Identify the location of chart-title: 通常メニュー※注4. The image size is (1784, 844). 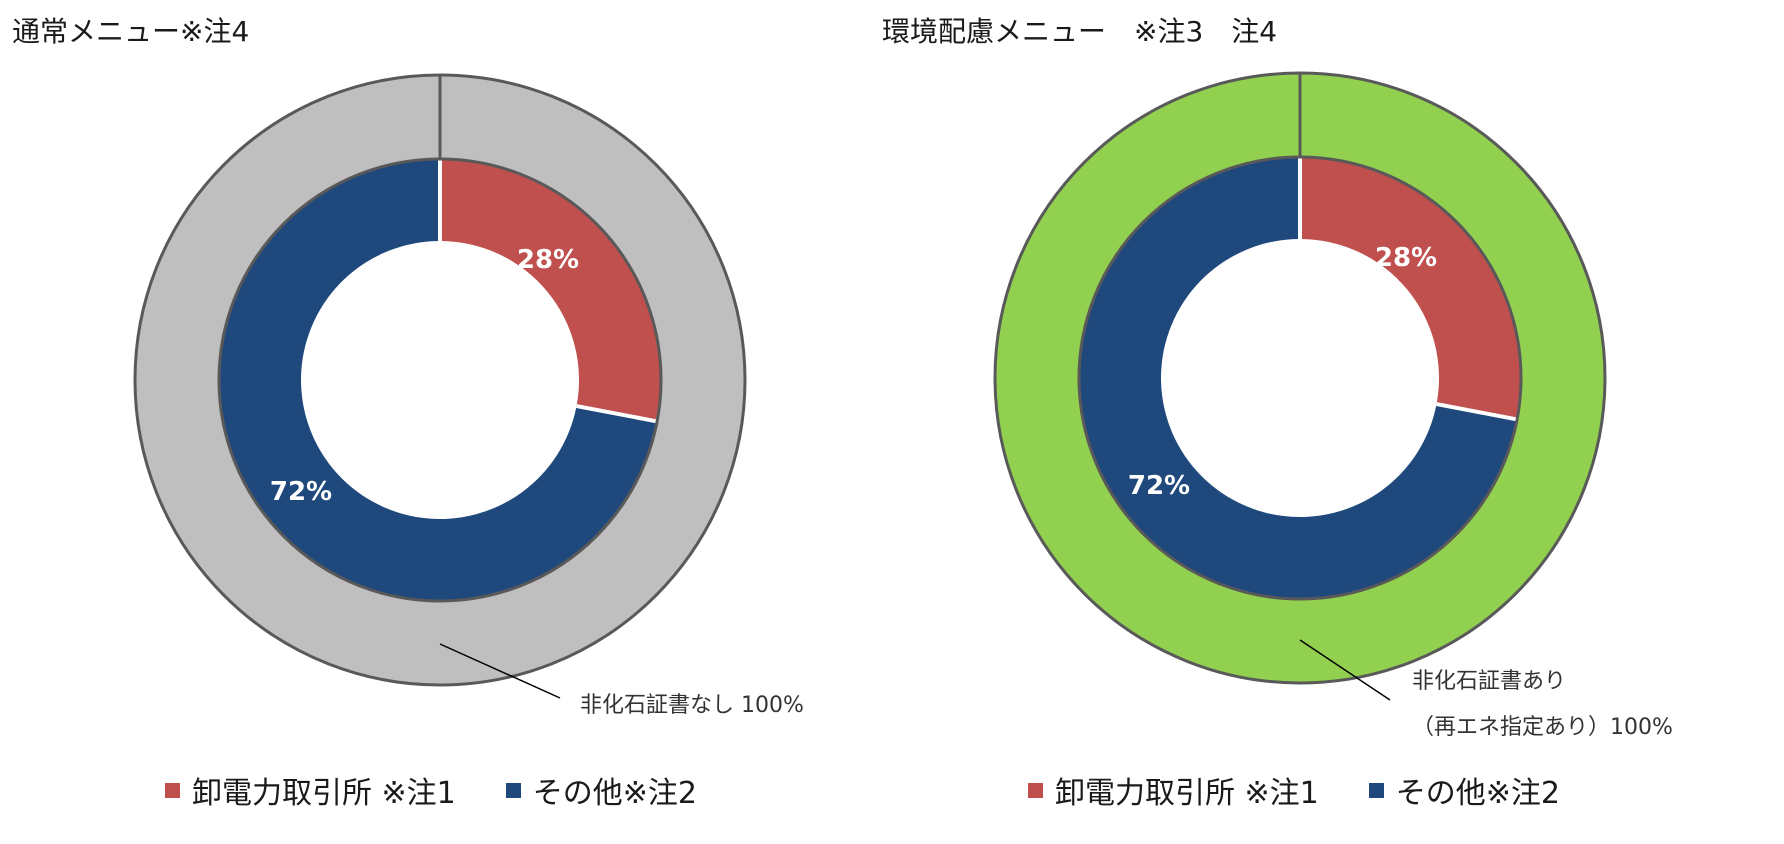
(131, 31).